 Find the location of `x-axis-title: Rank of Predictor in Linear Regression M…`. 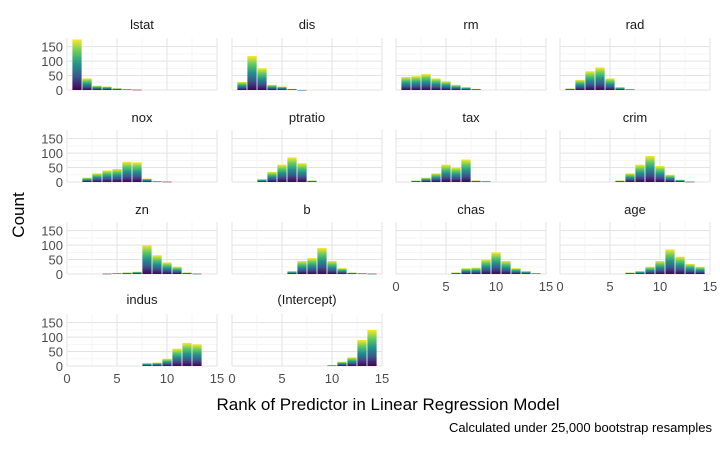

x-axis-title: Rank of Predictor in Linear Regression M… is located at coordinates (387, 404).